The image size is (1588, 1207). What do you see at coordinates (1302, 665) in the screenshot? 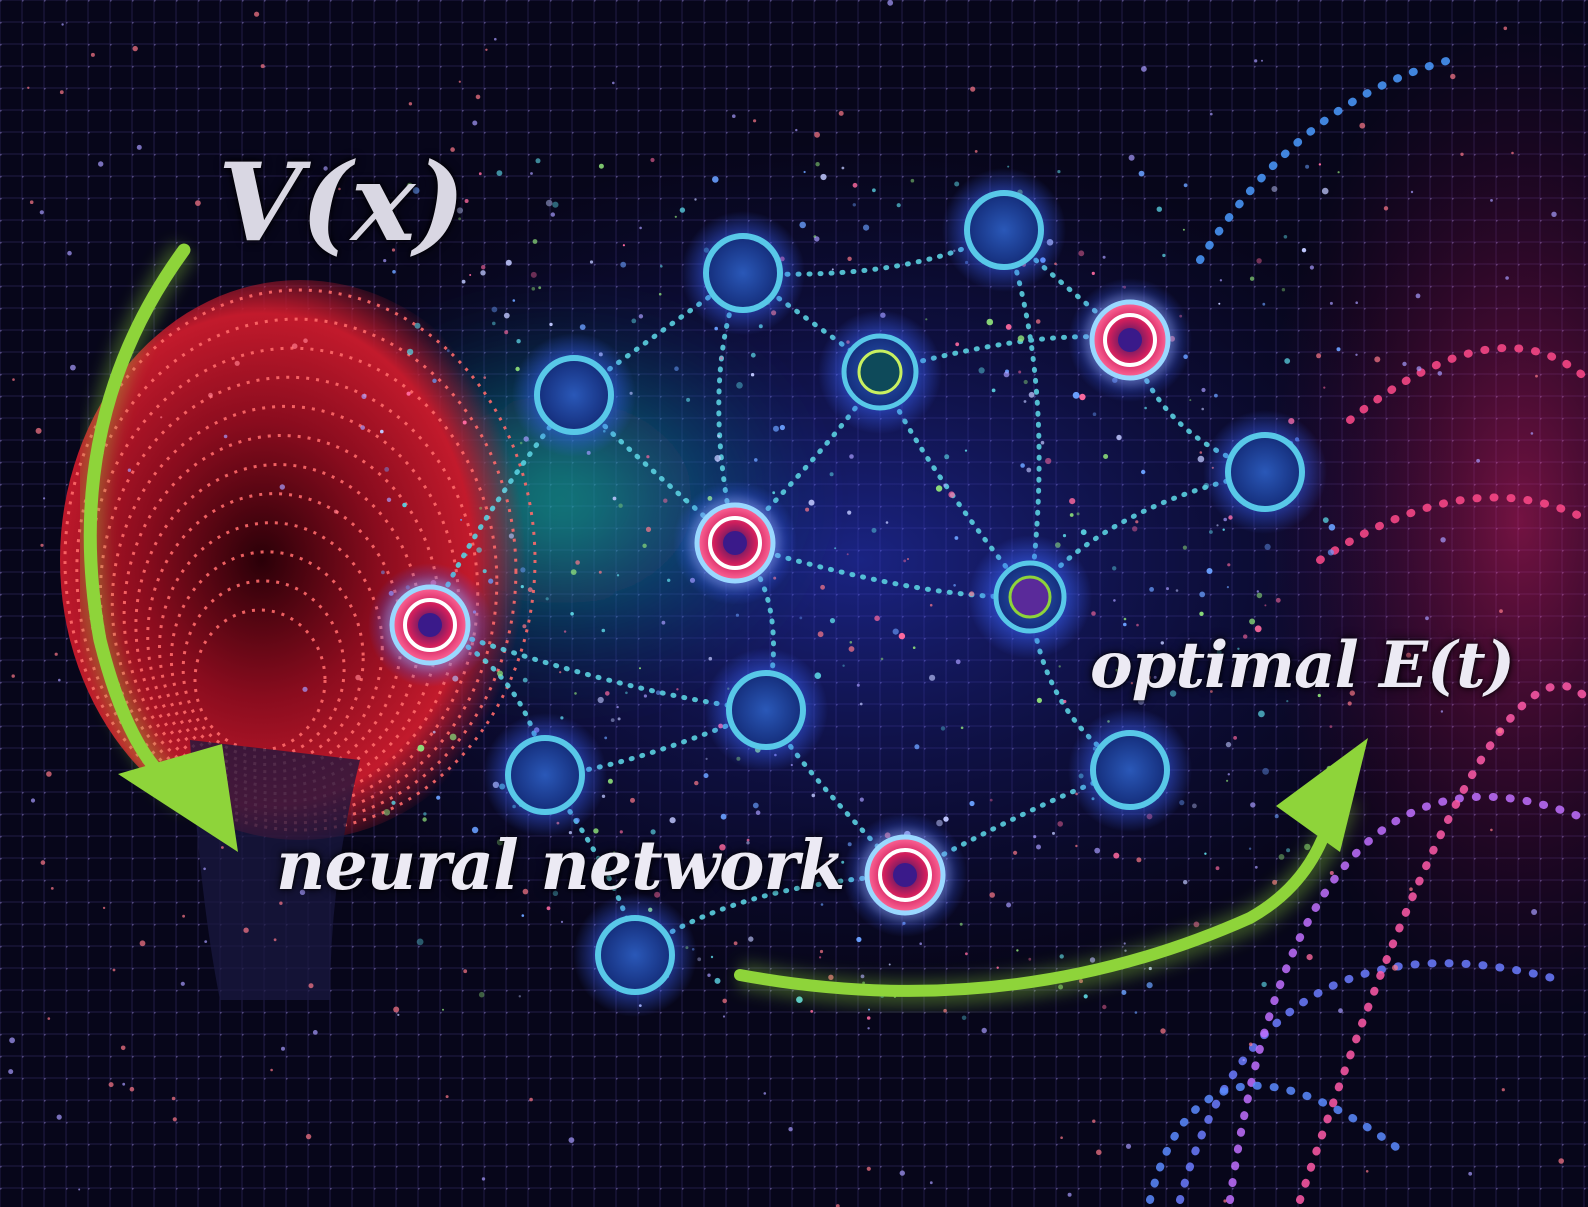
I see `optimal-field-label: optimal E(t)` at bounding box center [1302, 665].